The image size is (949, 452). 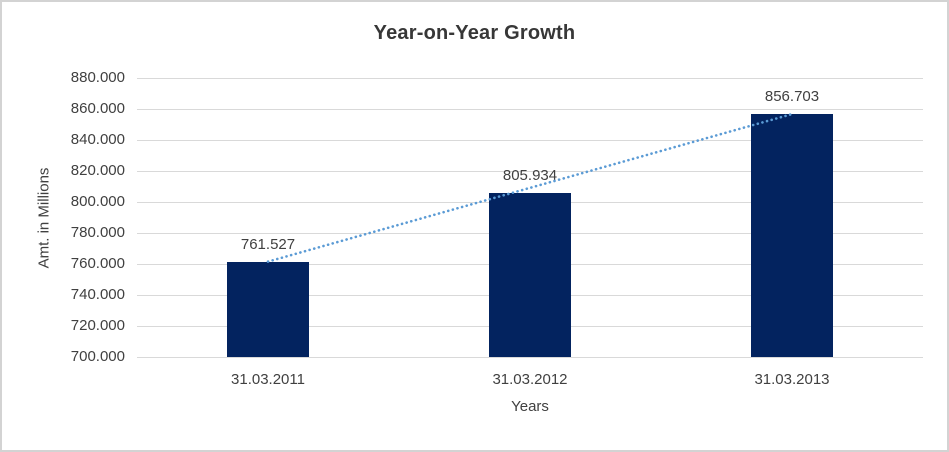 I want to click on x-axis-title: Years, so click(x=530, y=406).